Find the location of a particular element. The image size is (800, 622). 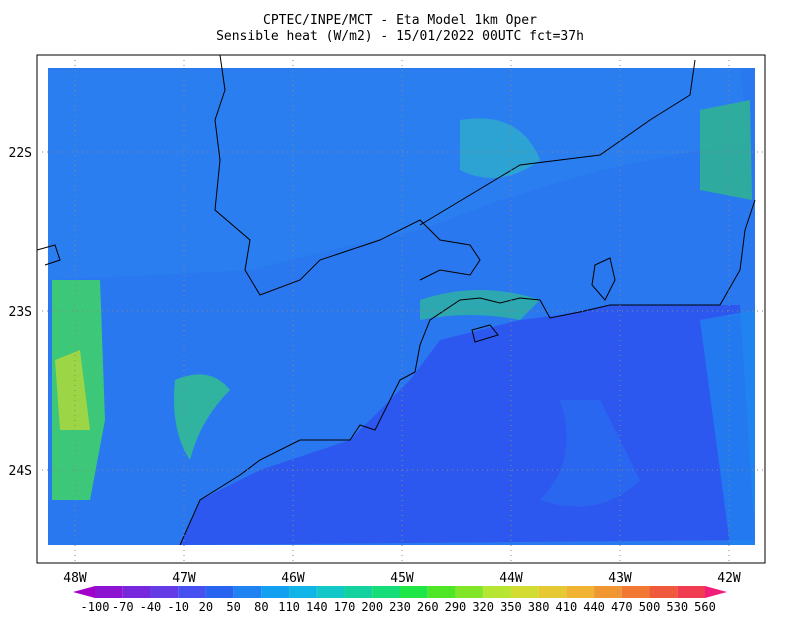

lat-label: 23S is located at coordinates (20, 312).